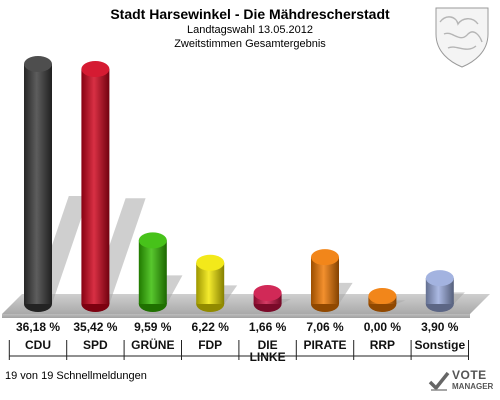  What do you see at coordinates (325, 327) in the screenshot?
I see `value-label: 7,06 %` at bounding box center [325, 327].